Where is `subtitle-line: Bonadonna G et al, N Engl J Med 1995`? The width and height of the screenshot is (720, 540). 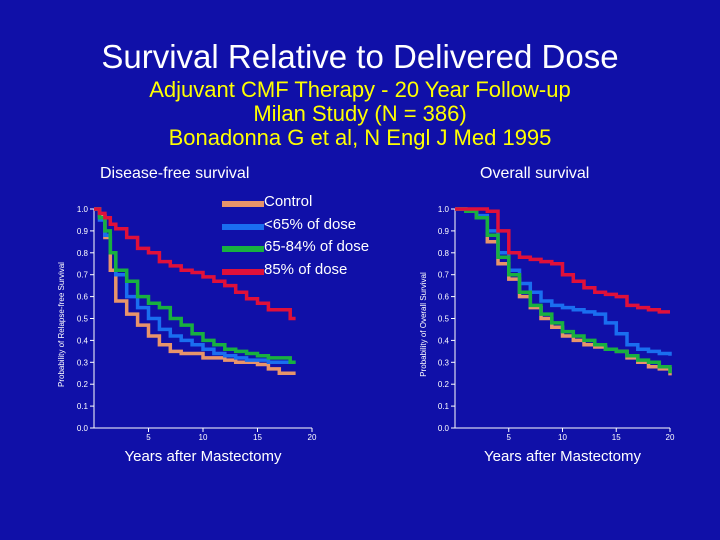
subtitle-line: Bonadonna G et al, N Engl J Med 1995 is located at coordinates (360, 137).